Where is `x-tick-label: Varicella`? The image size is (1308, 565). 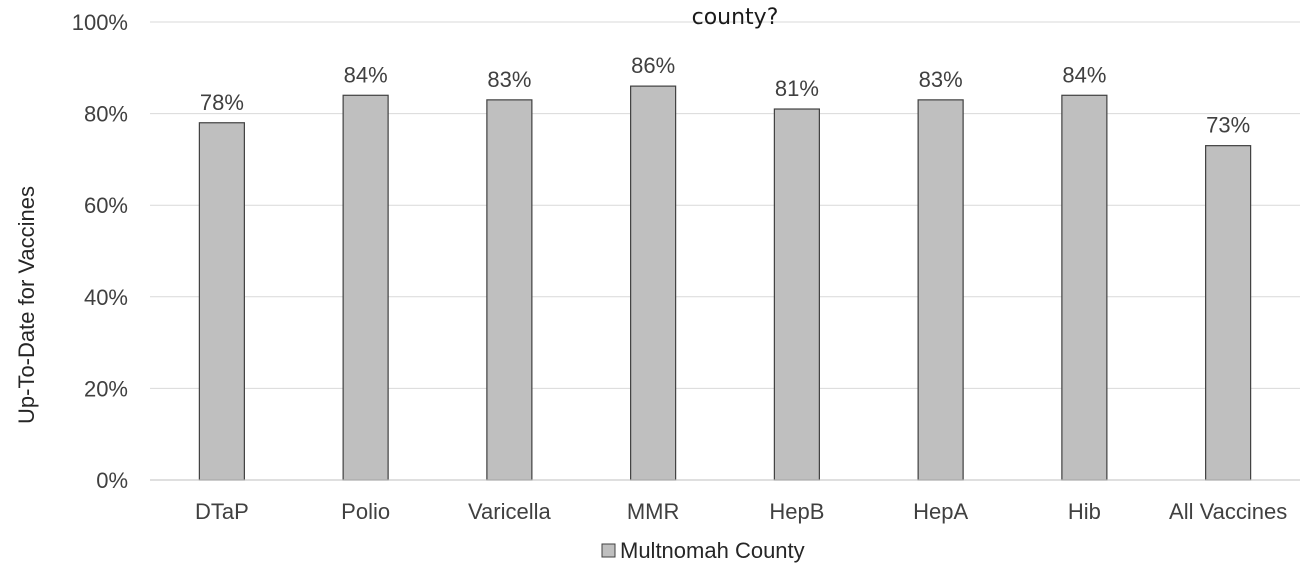 x-tick-label: Varicella is located at coordinates (510, 511).